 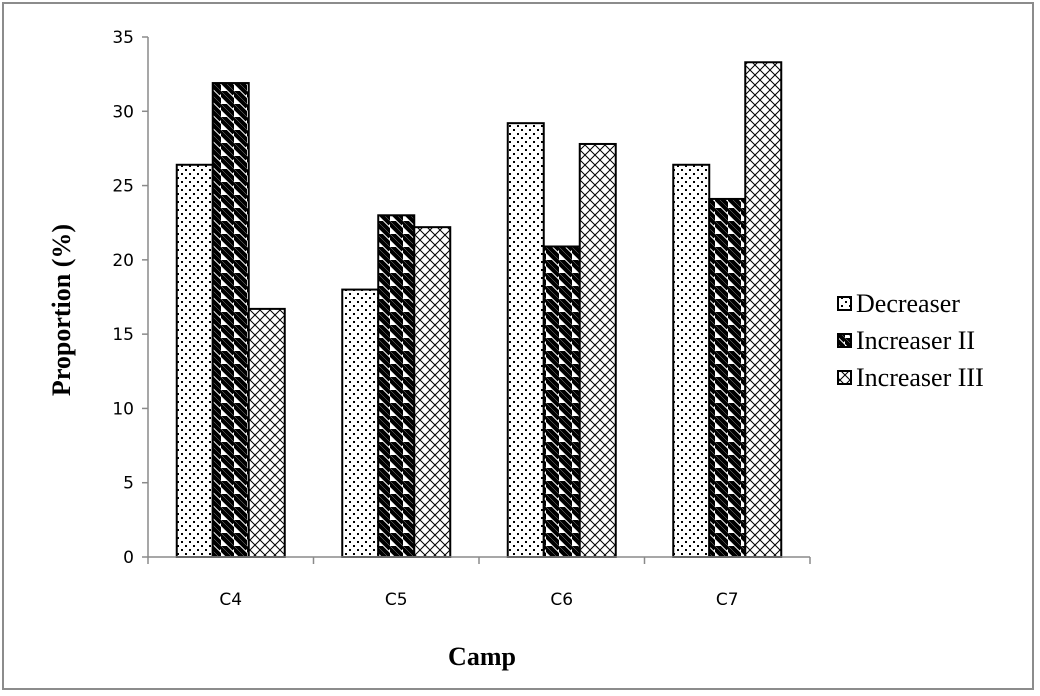 What do you see at coordinates (123, 335) in the screenshot?
I see `y-tick-label: 15` at bounding box center [123, 335].